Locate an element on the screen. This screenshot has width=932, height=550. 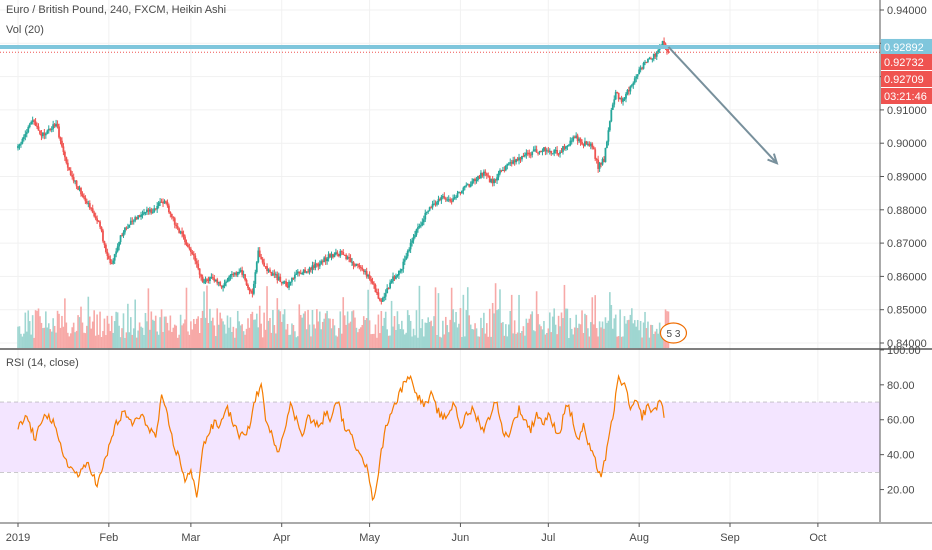
price-tag-3-bg is located at coordinates (906, 79).